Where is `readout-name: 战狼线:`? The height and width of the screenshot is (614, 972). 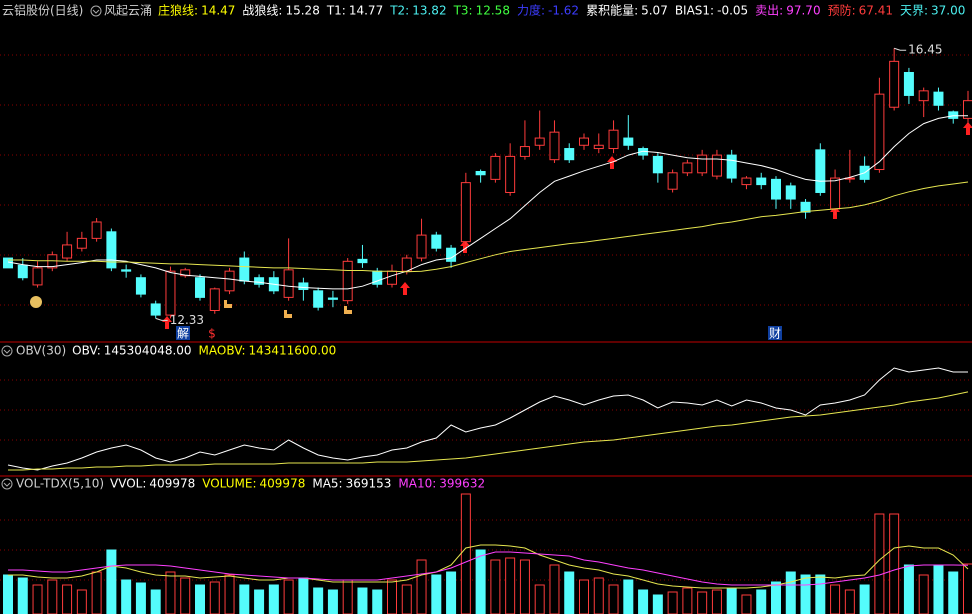
readout-name: 战狼线: is located at coordinates (262, 10).